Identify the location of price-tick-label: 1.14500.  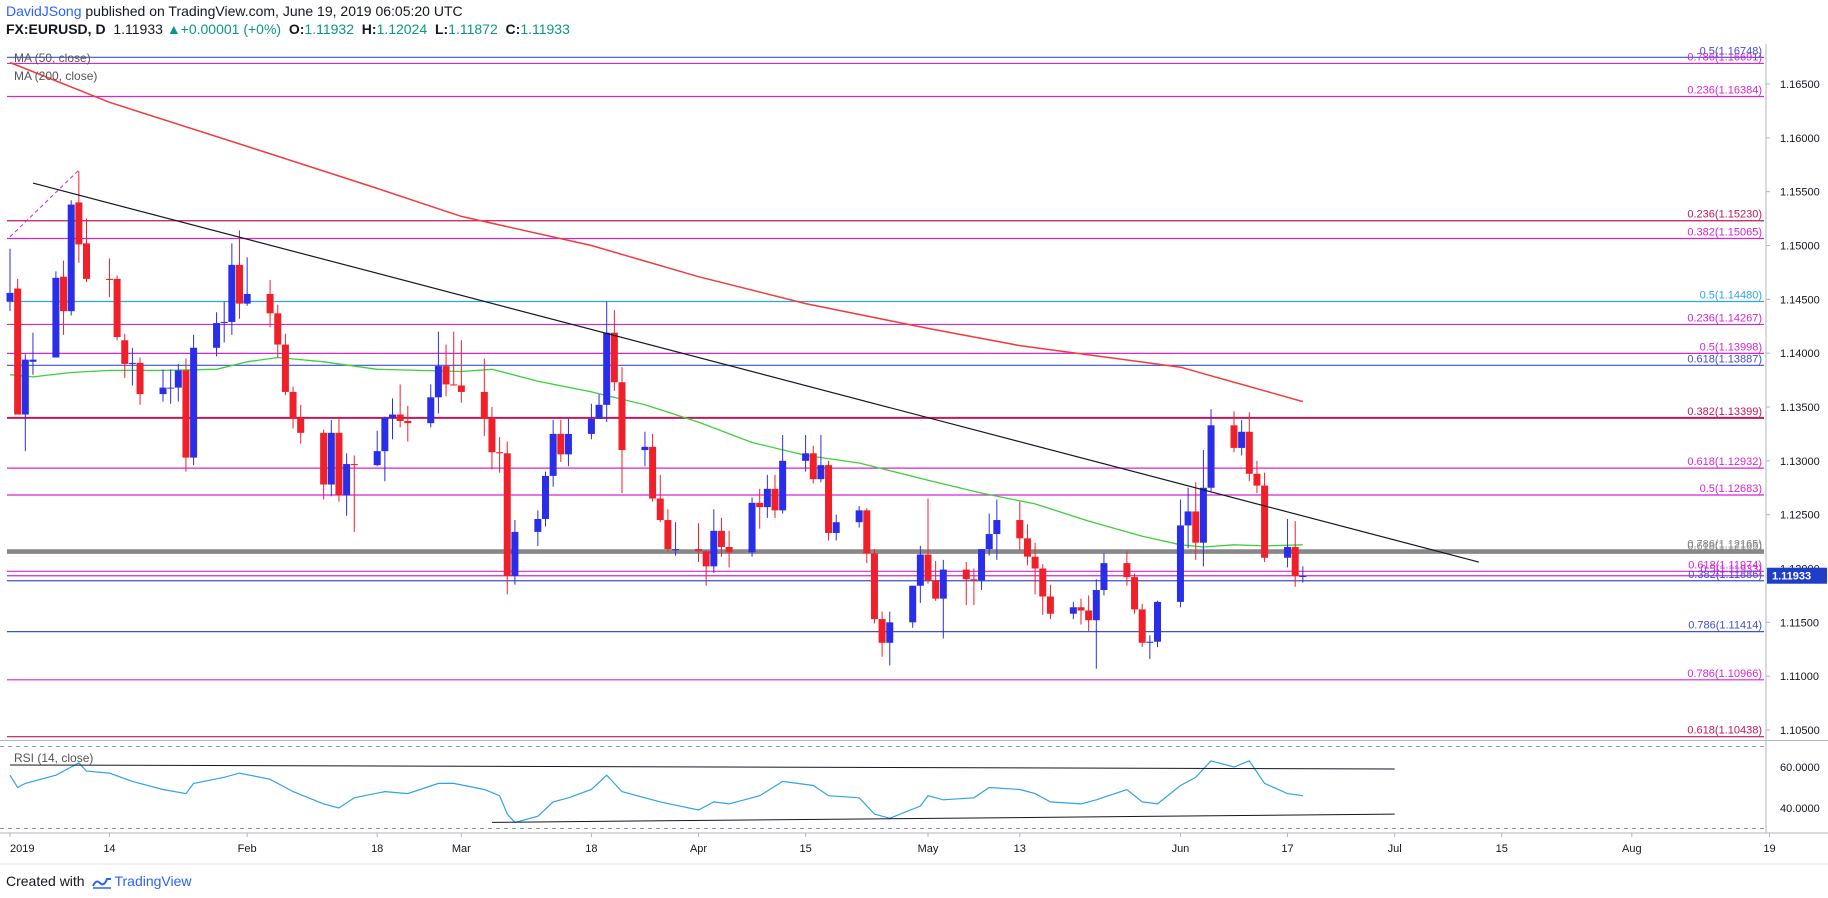
(1800, 300).